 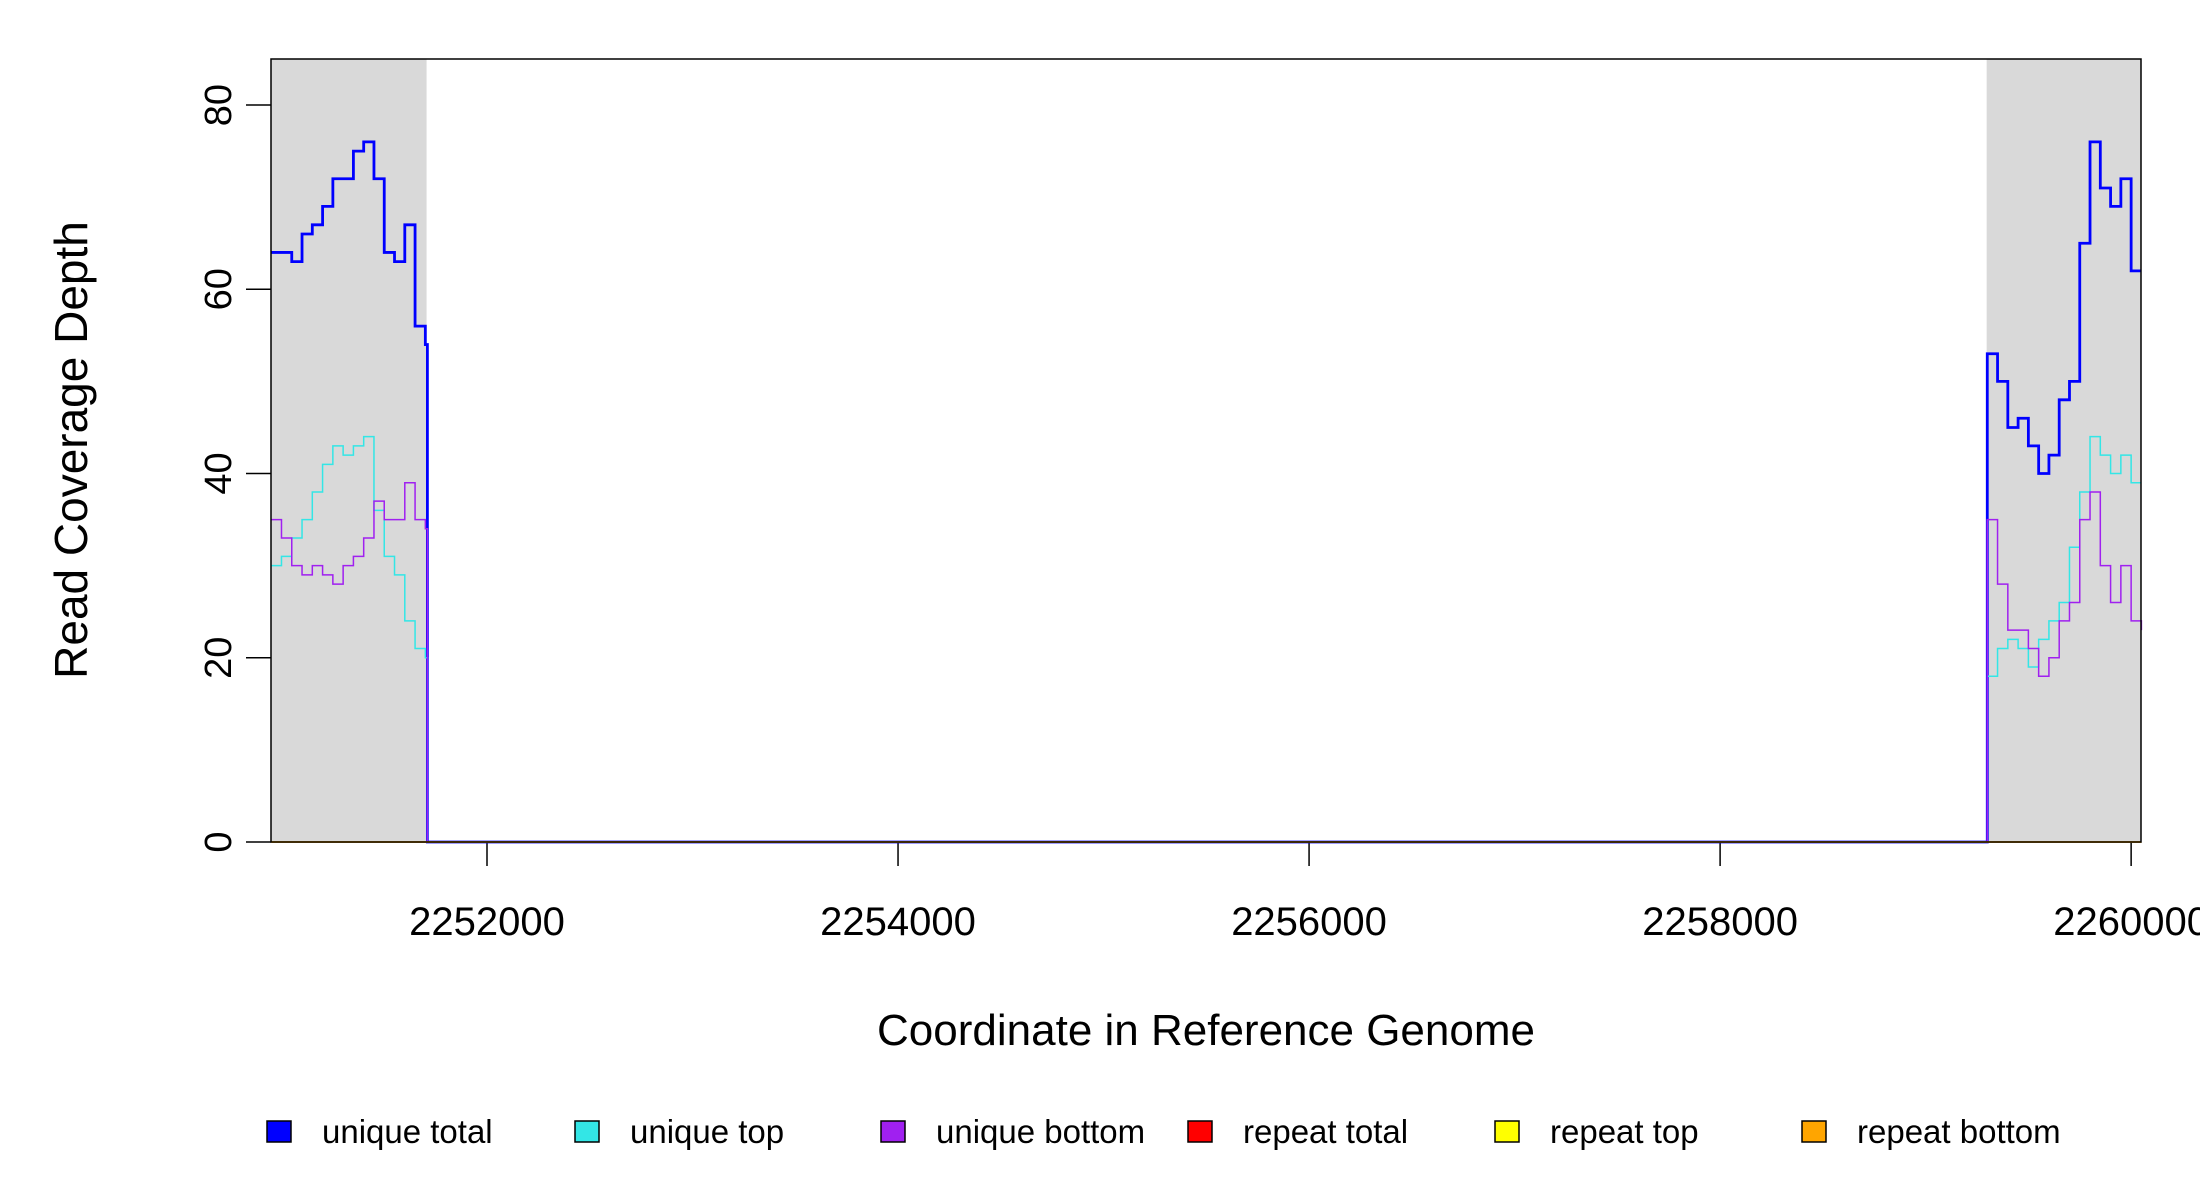 What do you see at coordinates (1040, 1131) in the screenshot?
I see `legend-label: unique bottom` at bounding box center [1040, 1131].